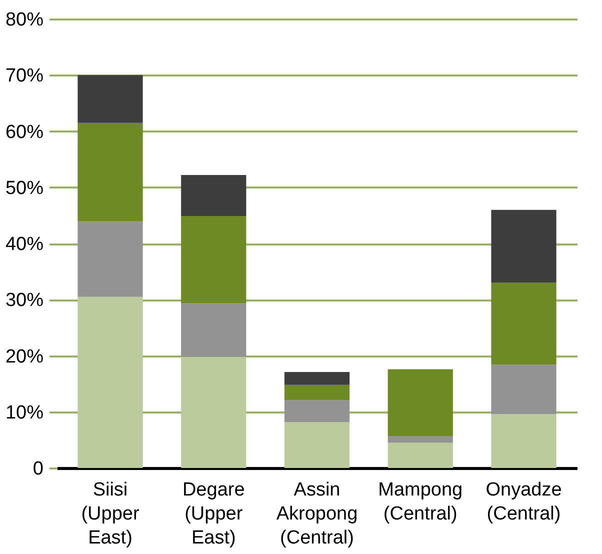  What do you see at coordinates (110, 514) in the screenshot?
I see `x-tick-label: Siisi (Upper East)` at bounding box center [110, 514].